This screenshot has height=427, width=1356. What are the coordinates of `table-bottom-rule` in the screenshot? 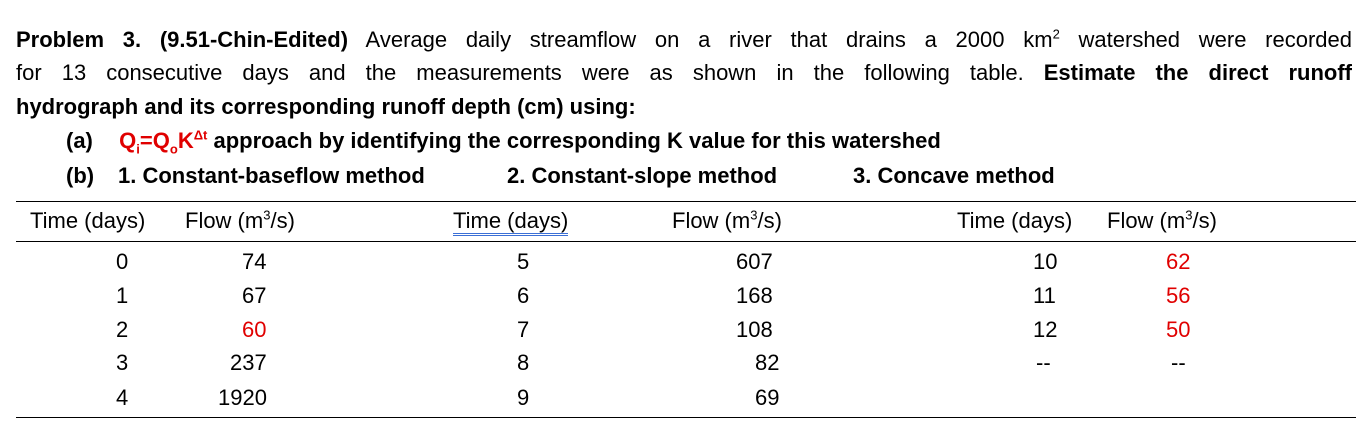 It's located at (686, 417).